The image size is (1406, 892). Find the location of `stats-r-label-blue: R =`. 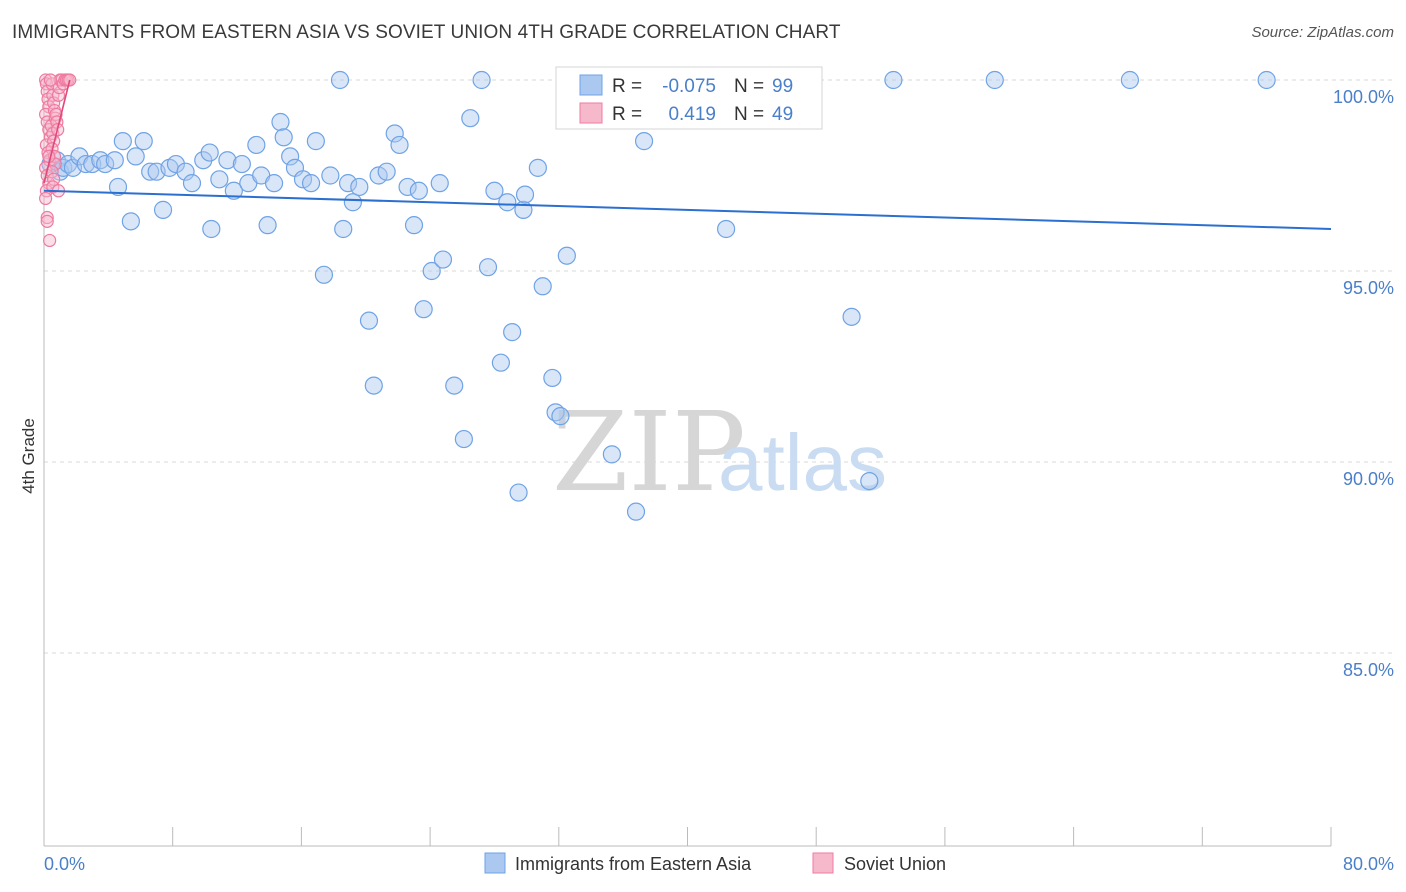

stats-r-label-blue: R = is located at coordinates (627, 86).